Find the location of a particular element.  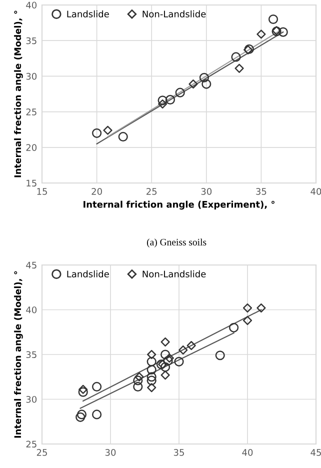

text: (a) Gneiss soils is located at coordinates (176, 243).